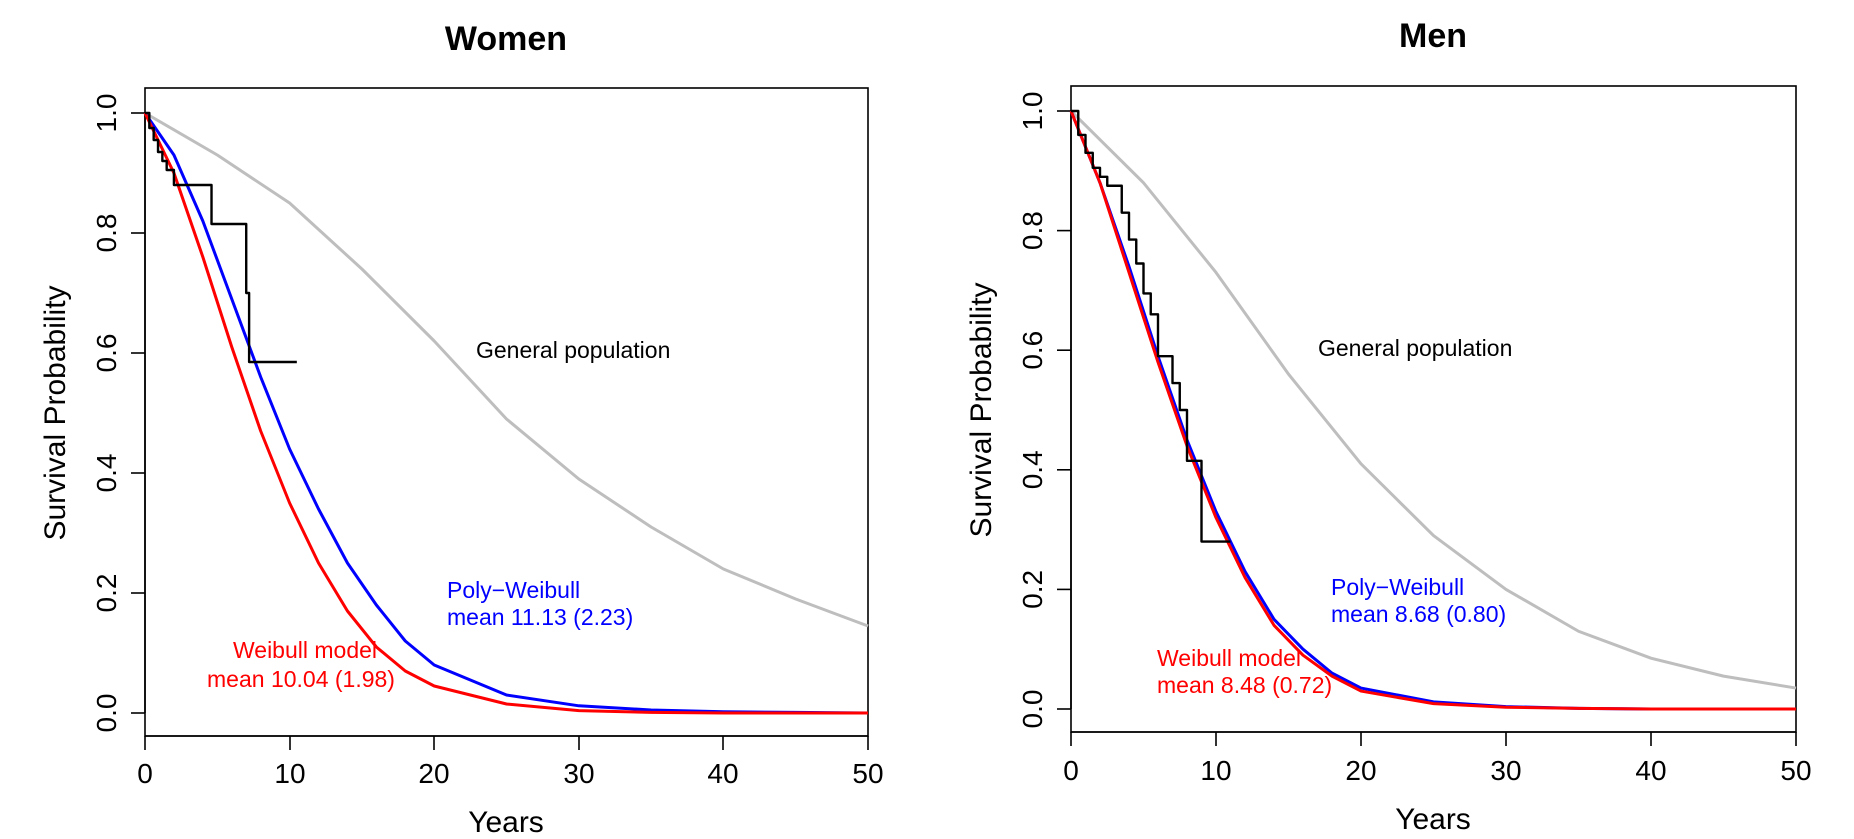 The width and height of the screenshot is (1854, 839). Describe the element at coordinates (106, 353) in the screenshot. I see `y-tick-label-women-0.6: 0.6` at that location.